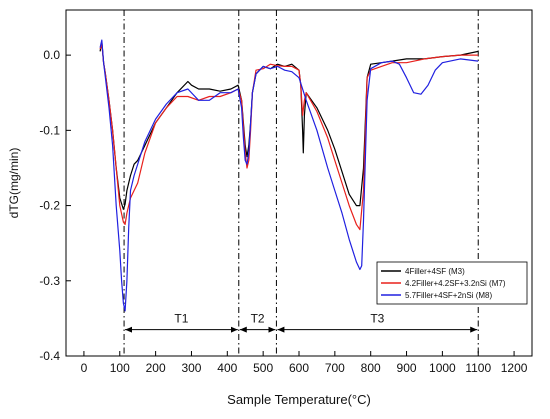 This screenshot has height=419, width=550. Describe the element at coordinates (156, 368) in the screenshot. I see `x-tick-label: 200` at that location.